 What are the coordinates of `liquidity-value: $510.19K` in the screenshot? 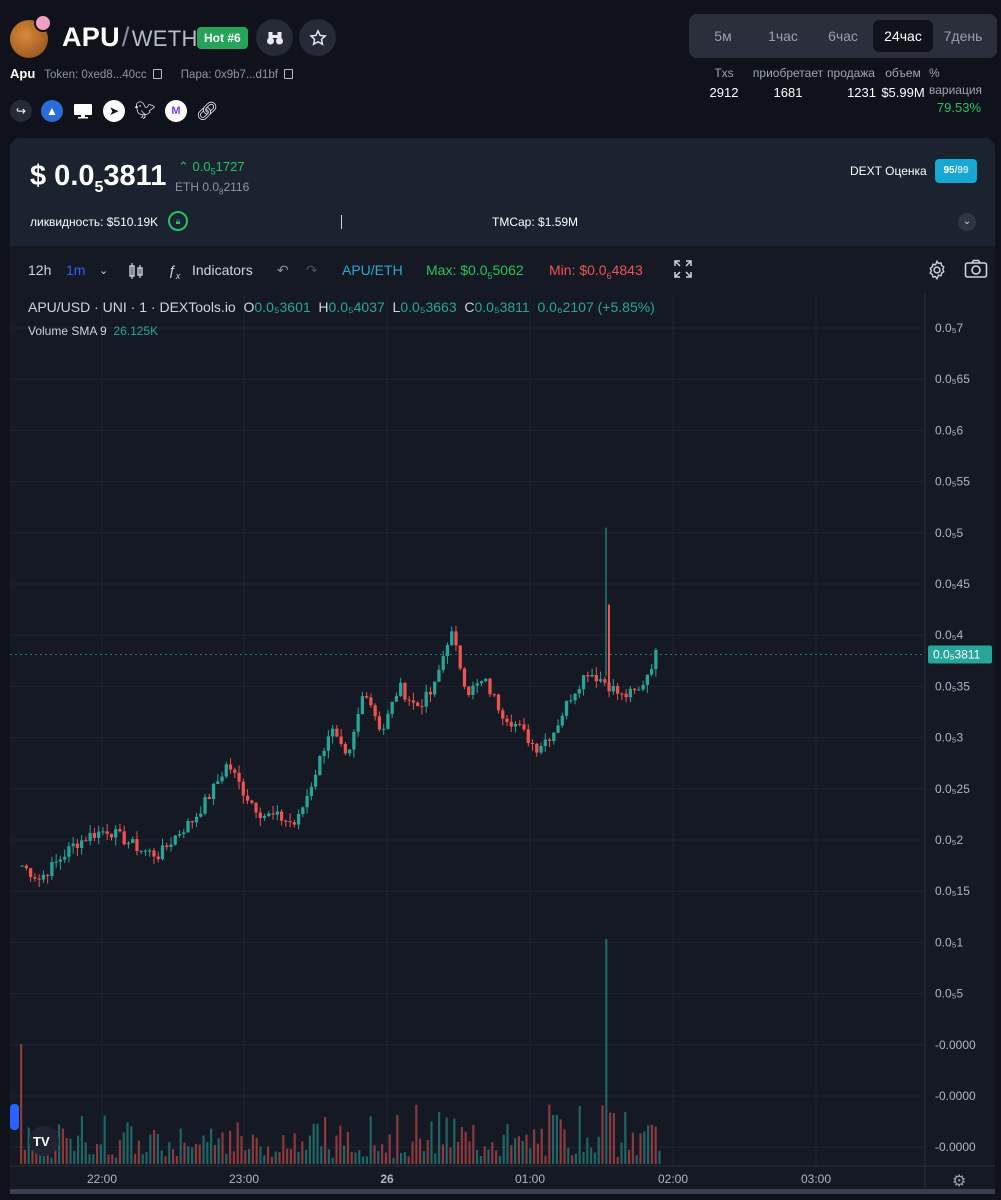 It's located at (132, 222).